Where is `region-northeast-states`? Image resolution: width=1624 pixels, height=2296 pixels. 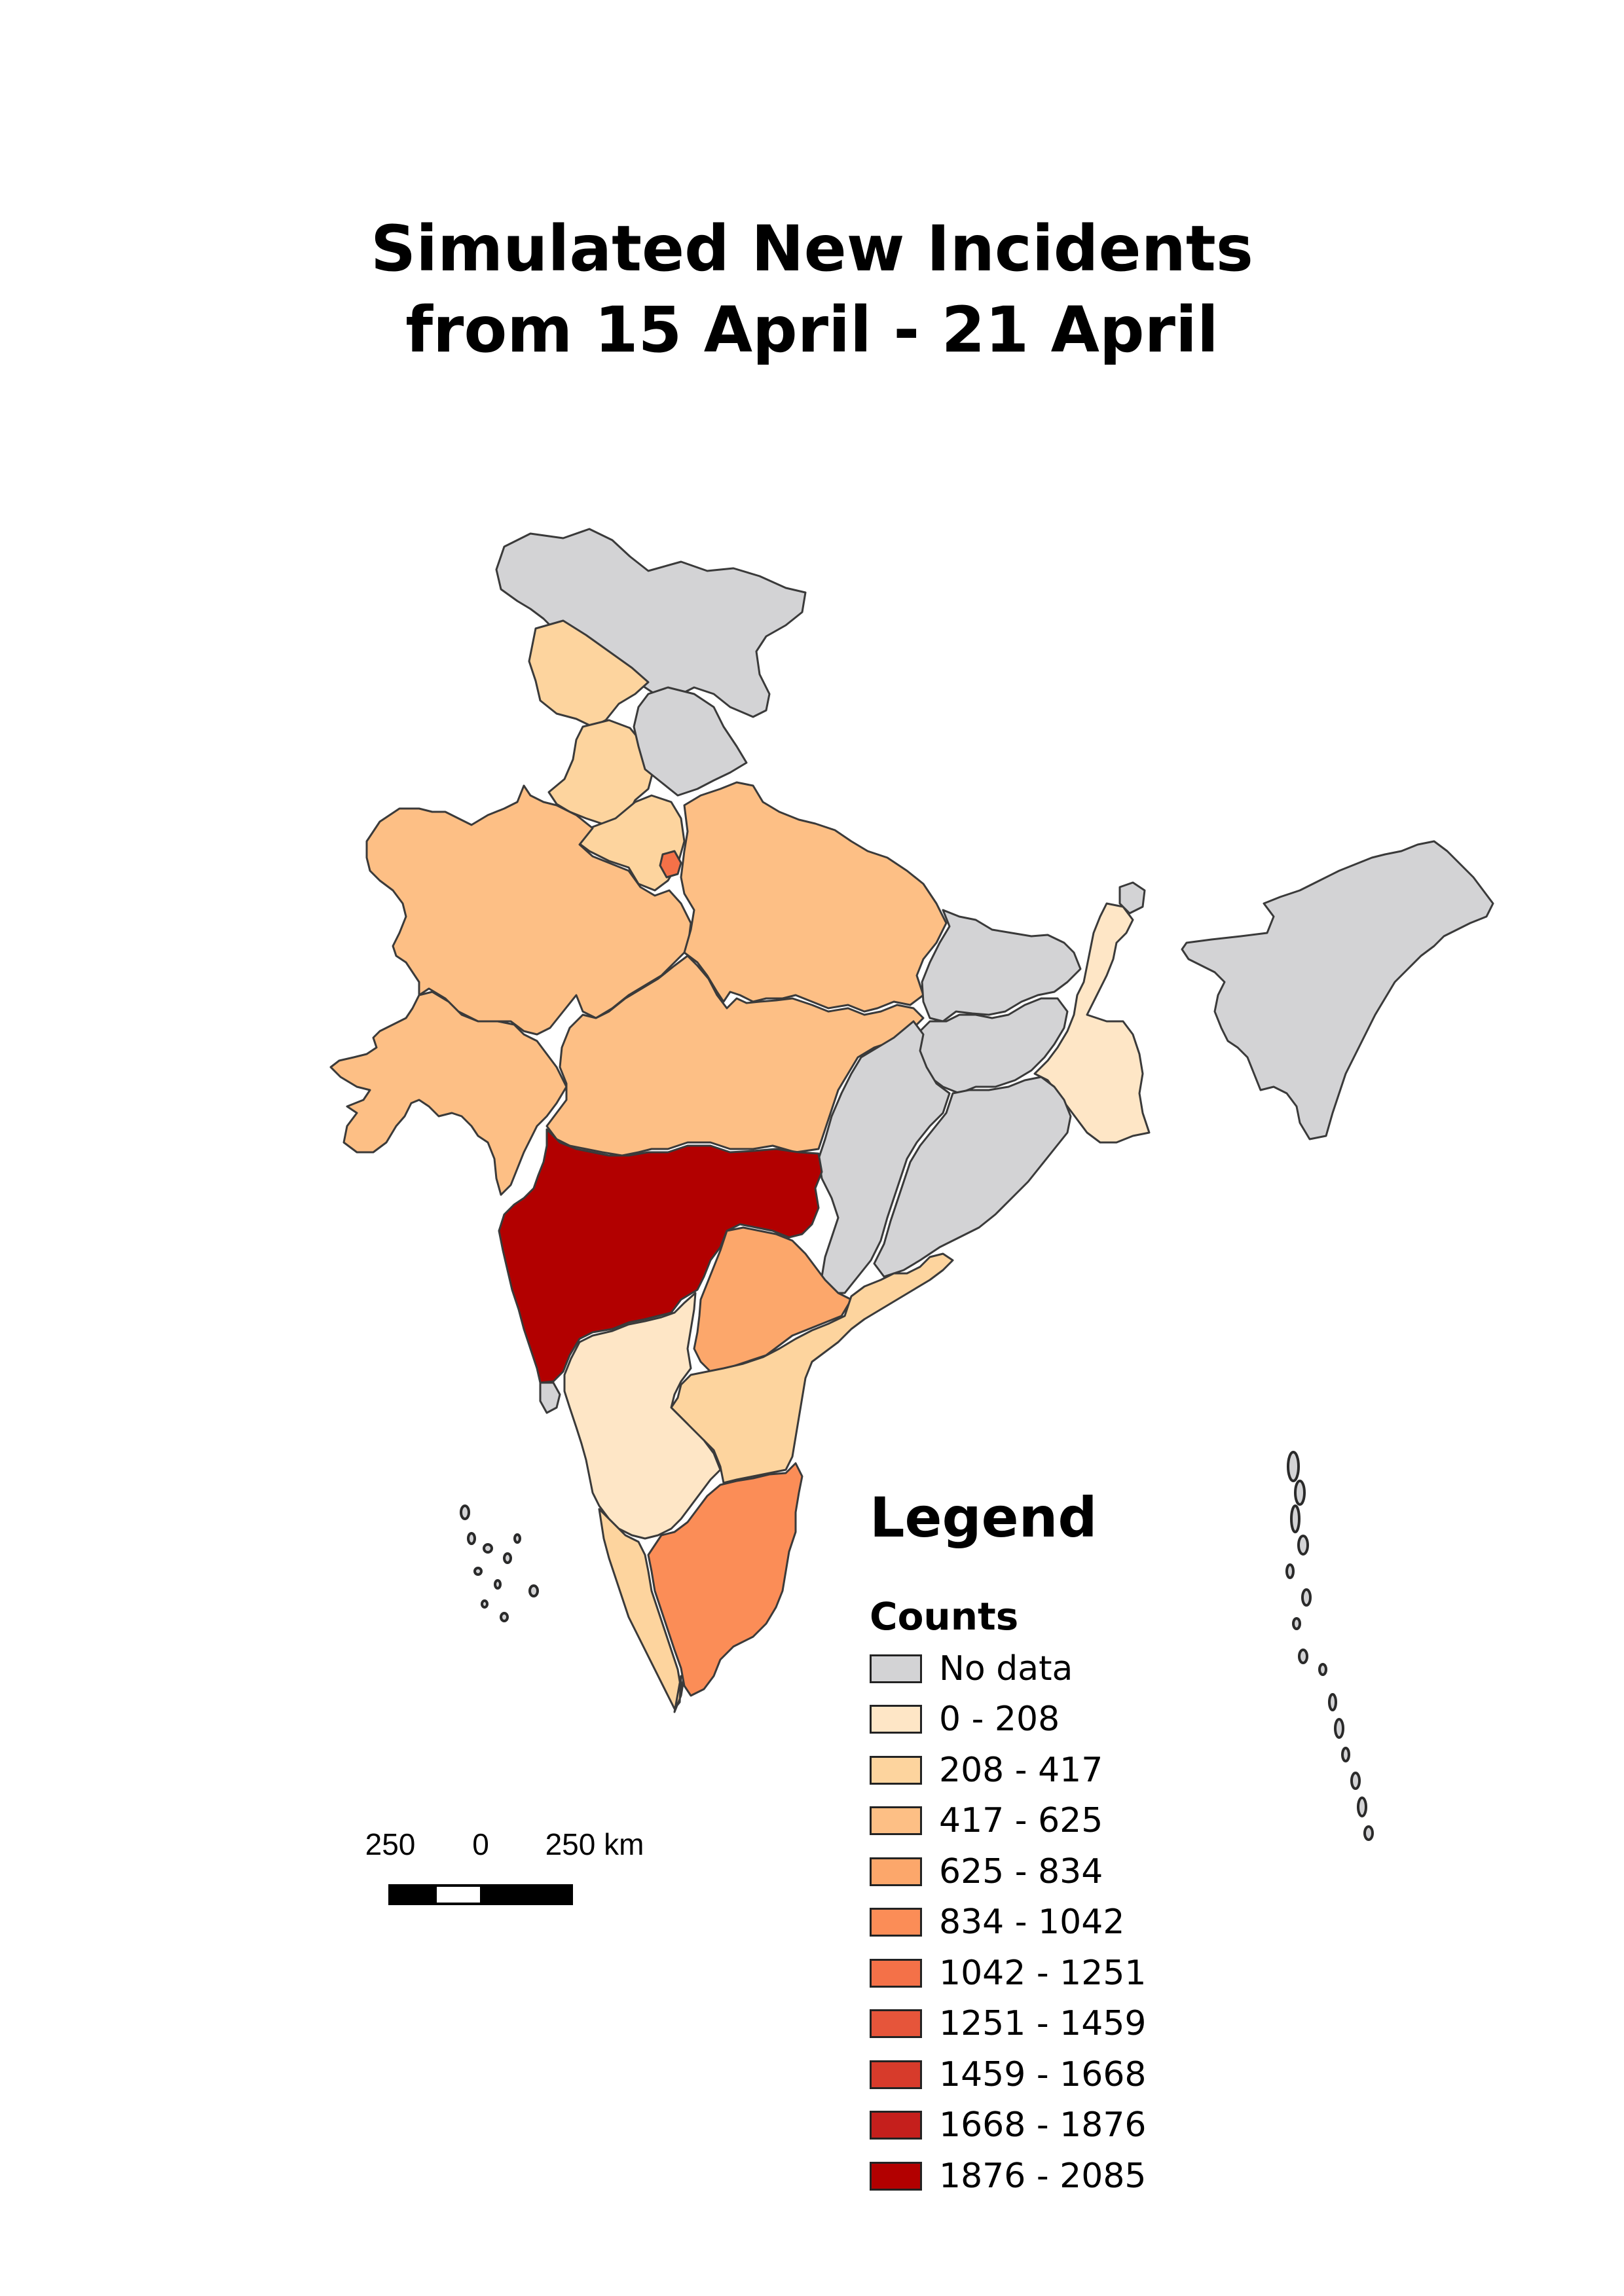 region-northeast-states is located at coordinates (1337, 990).